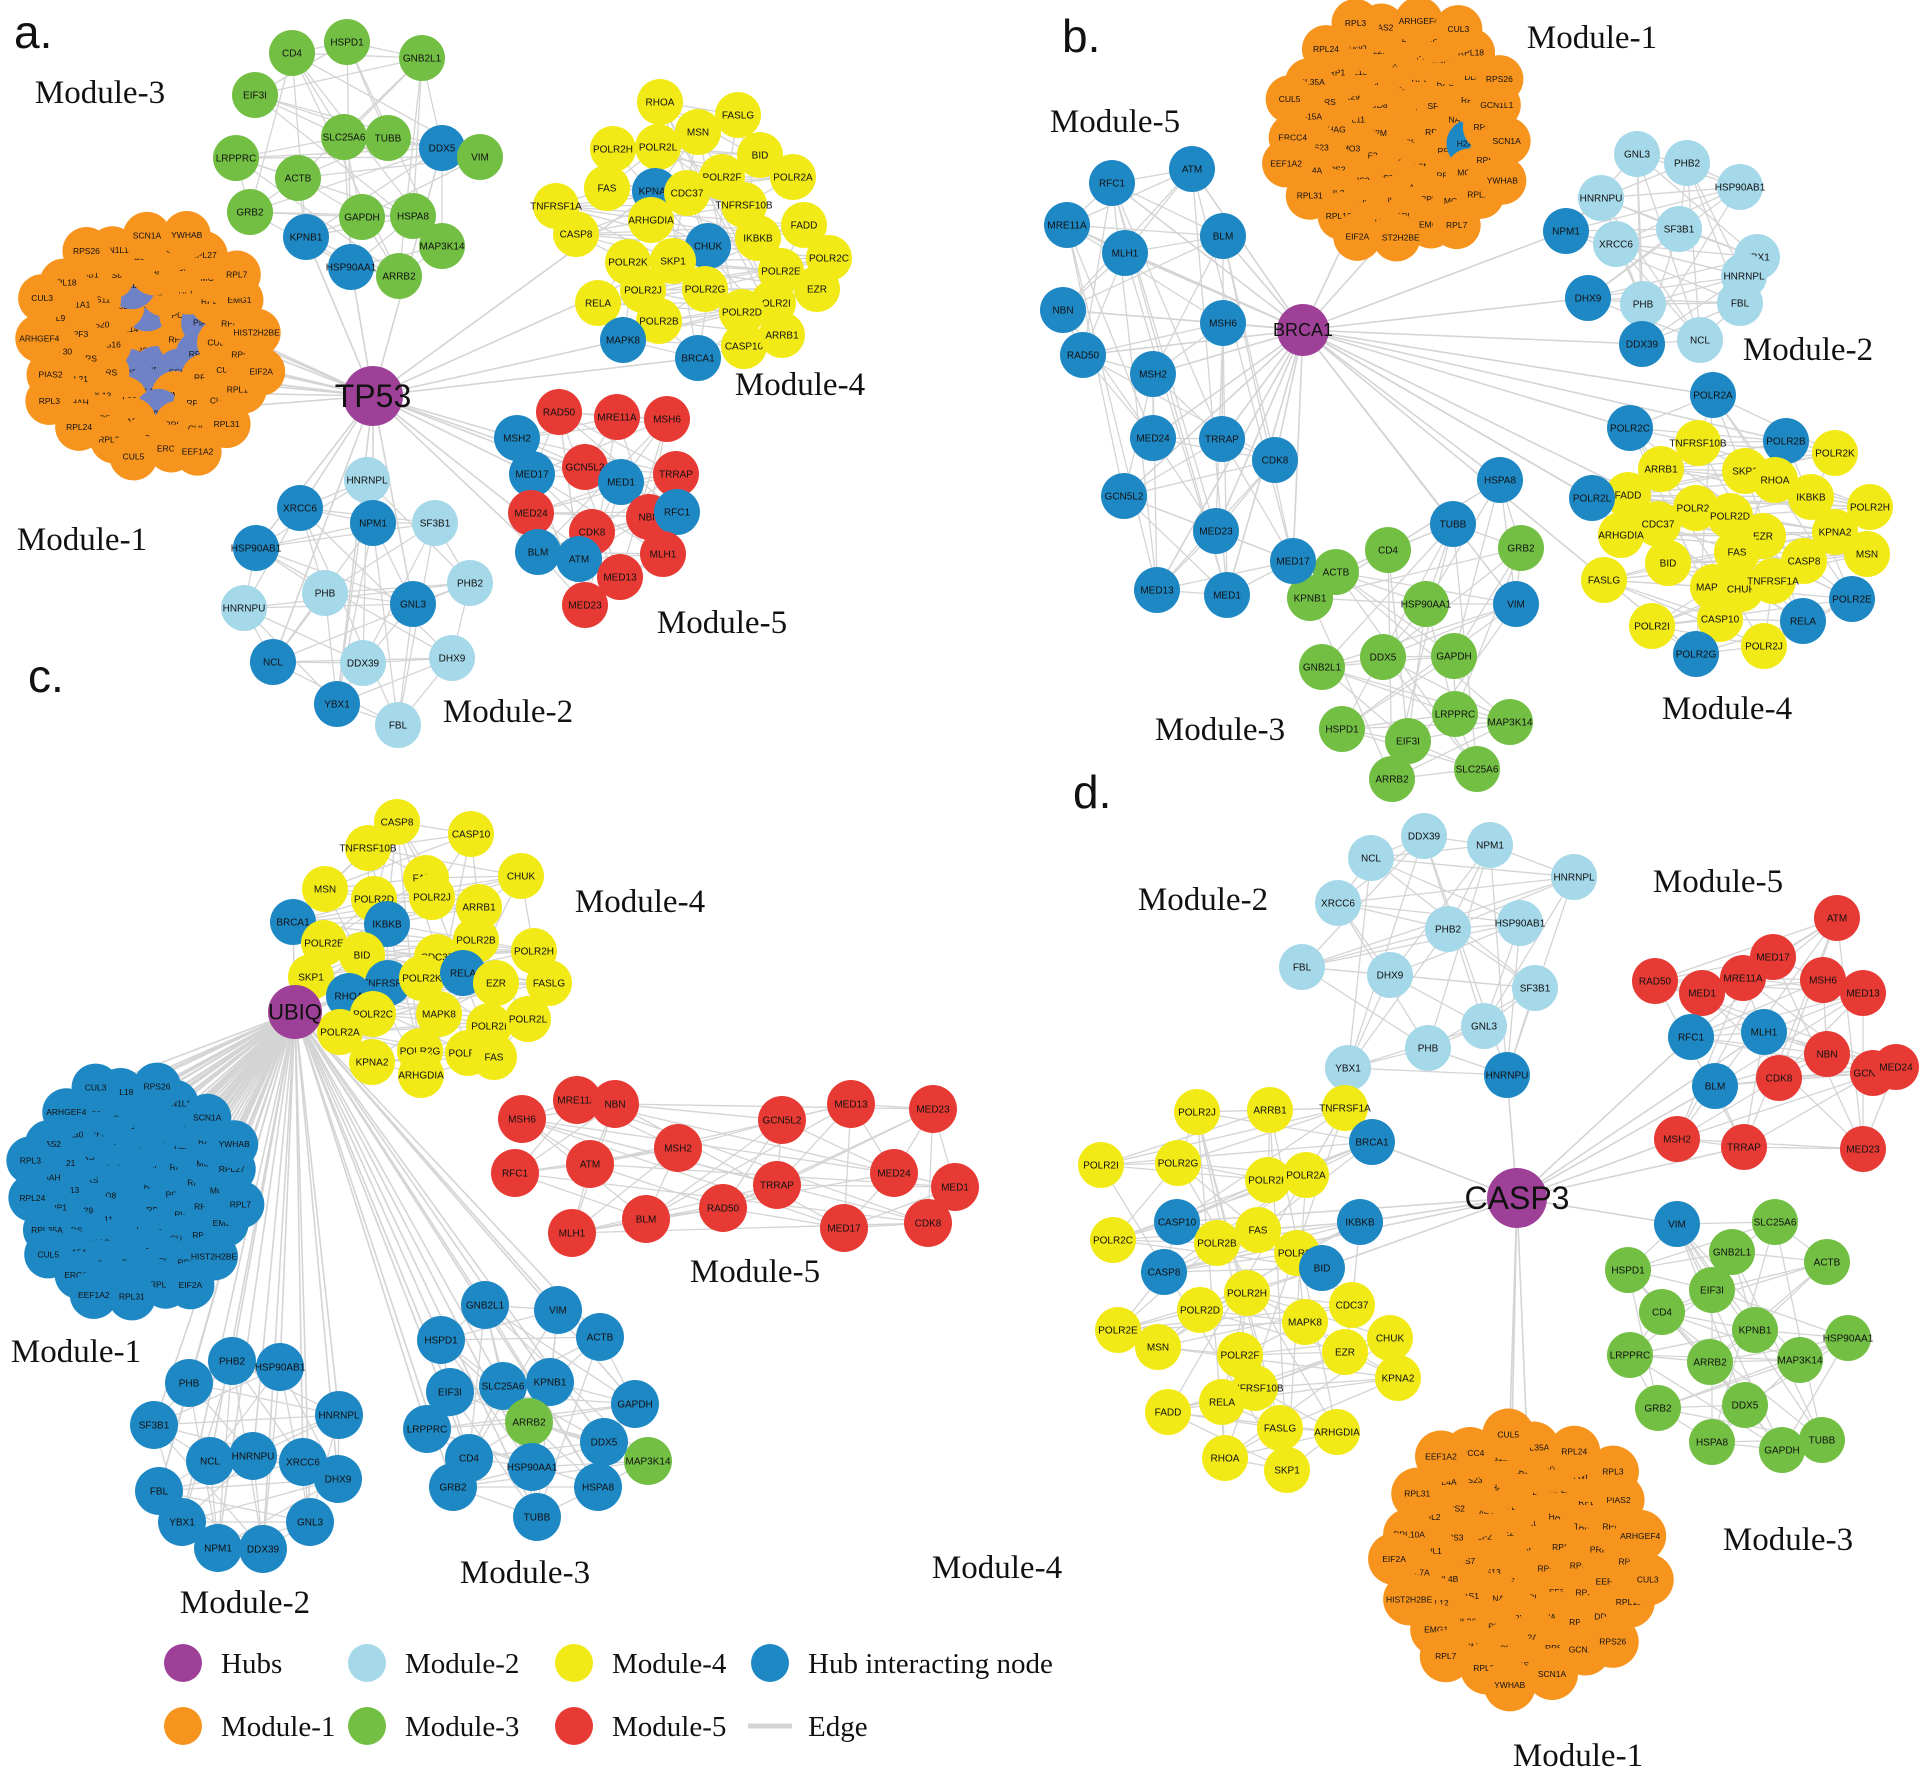 The height and width of the screenshot is (1775, 1923). What do you see at coordinates (1804, 561) in the screenshot?
I see `gene-node-label: CASP8` at bounding box center [1804, 561].